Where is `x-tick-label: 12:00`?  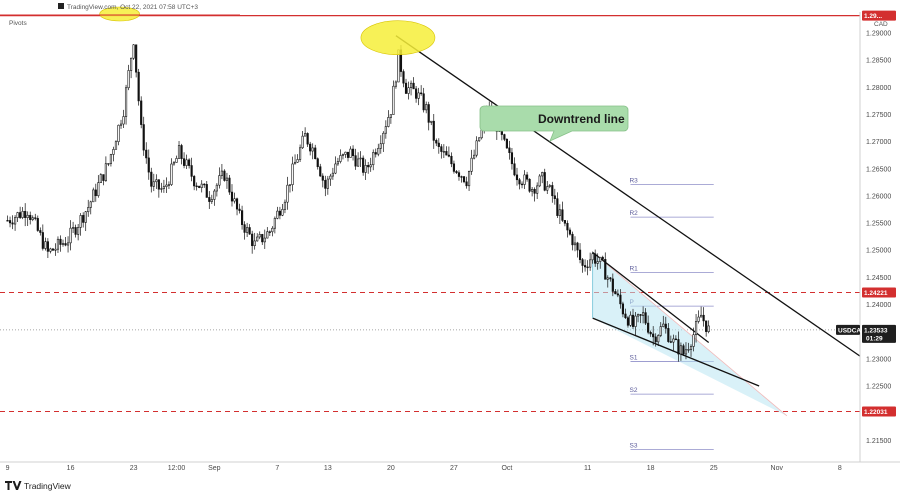 x-tick-label: 12:00 is located at coordinates (177, 468).